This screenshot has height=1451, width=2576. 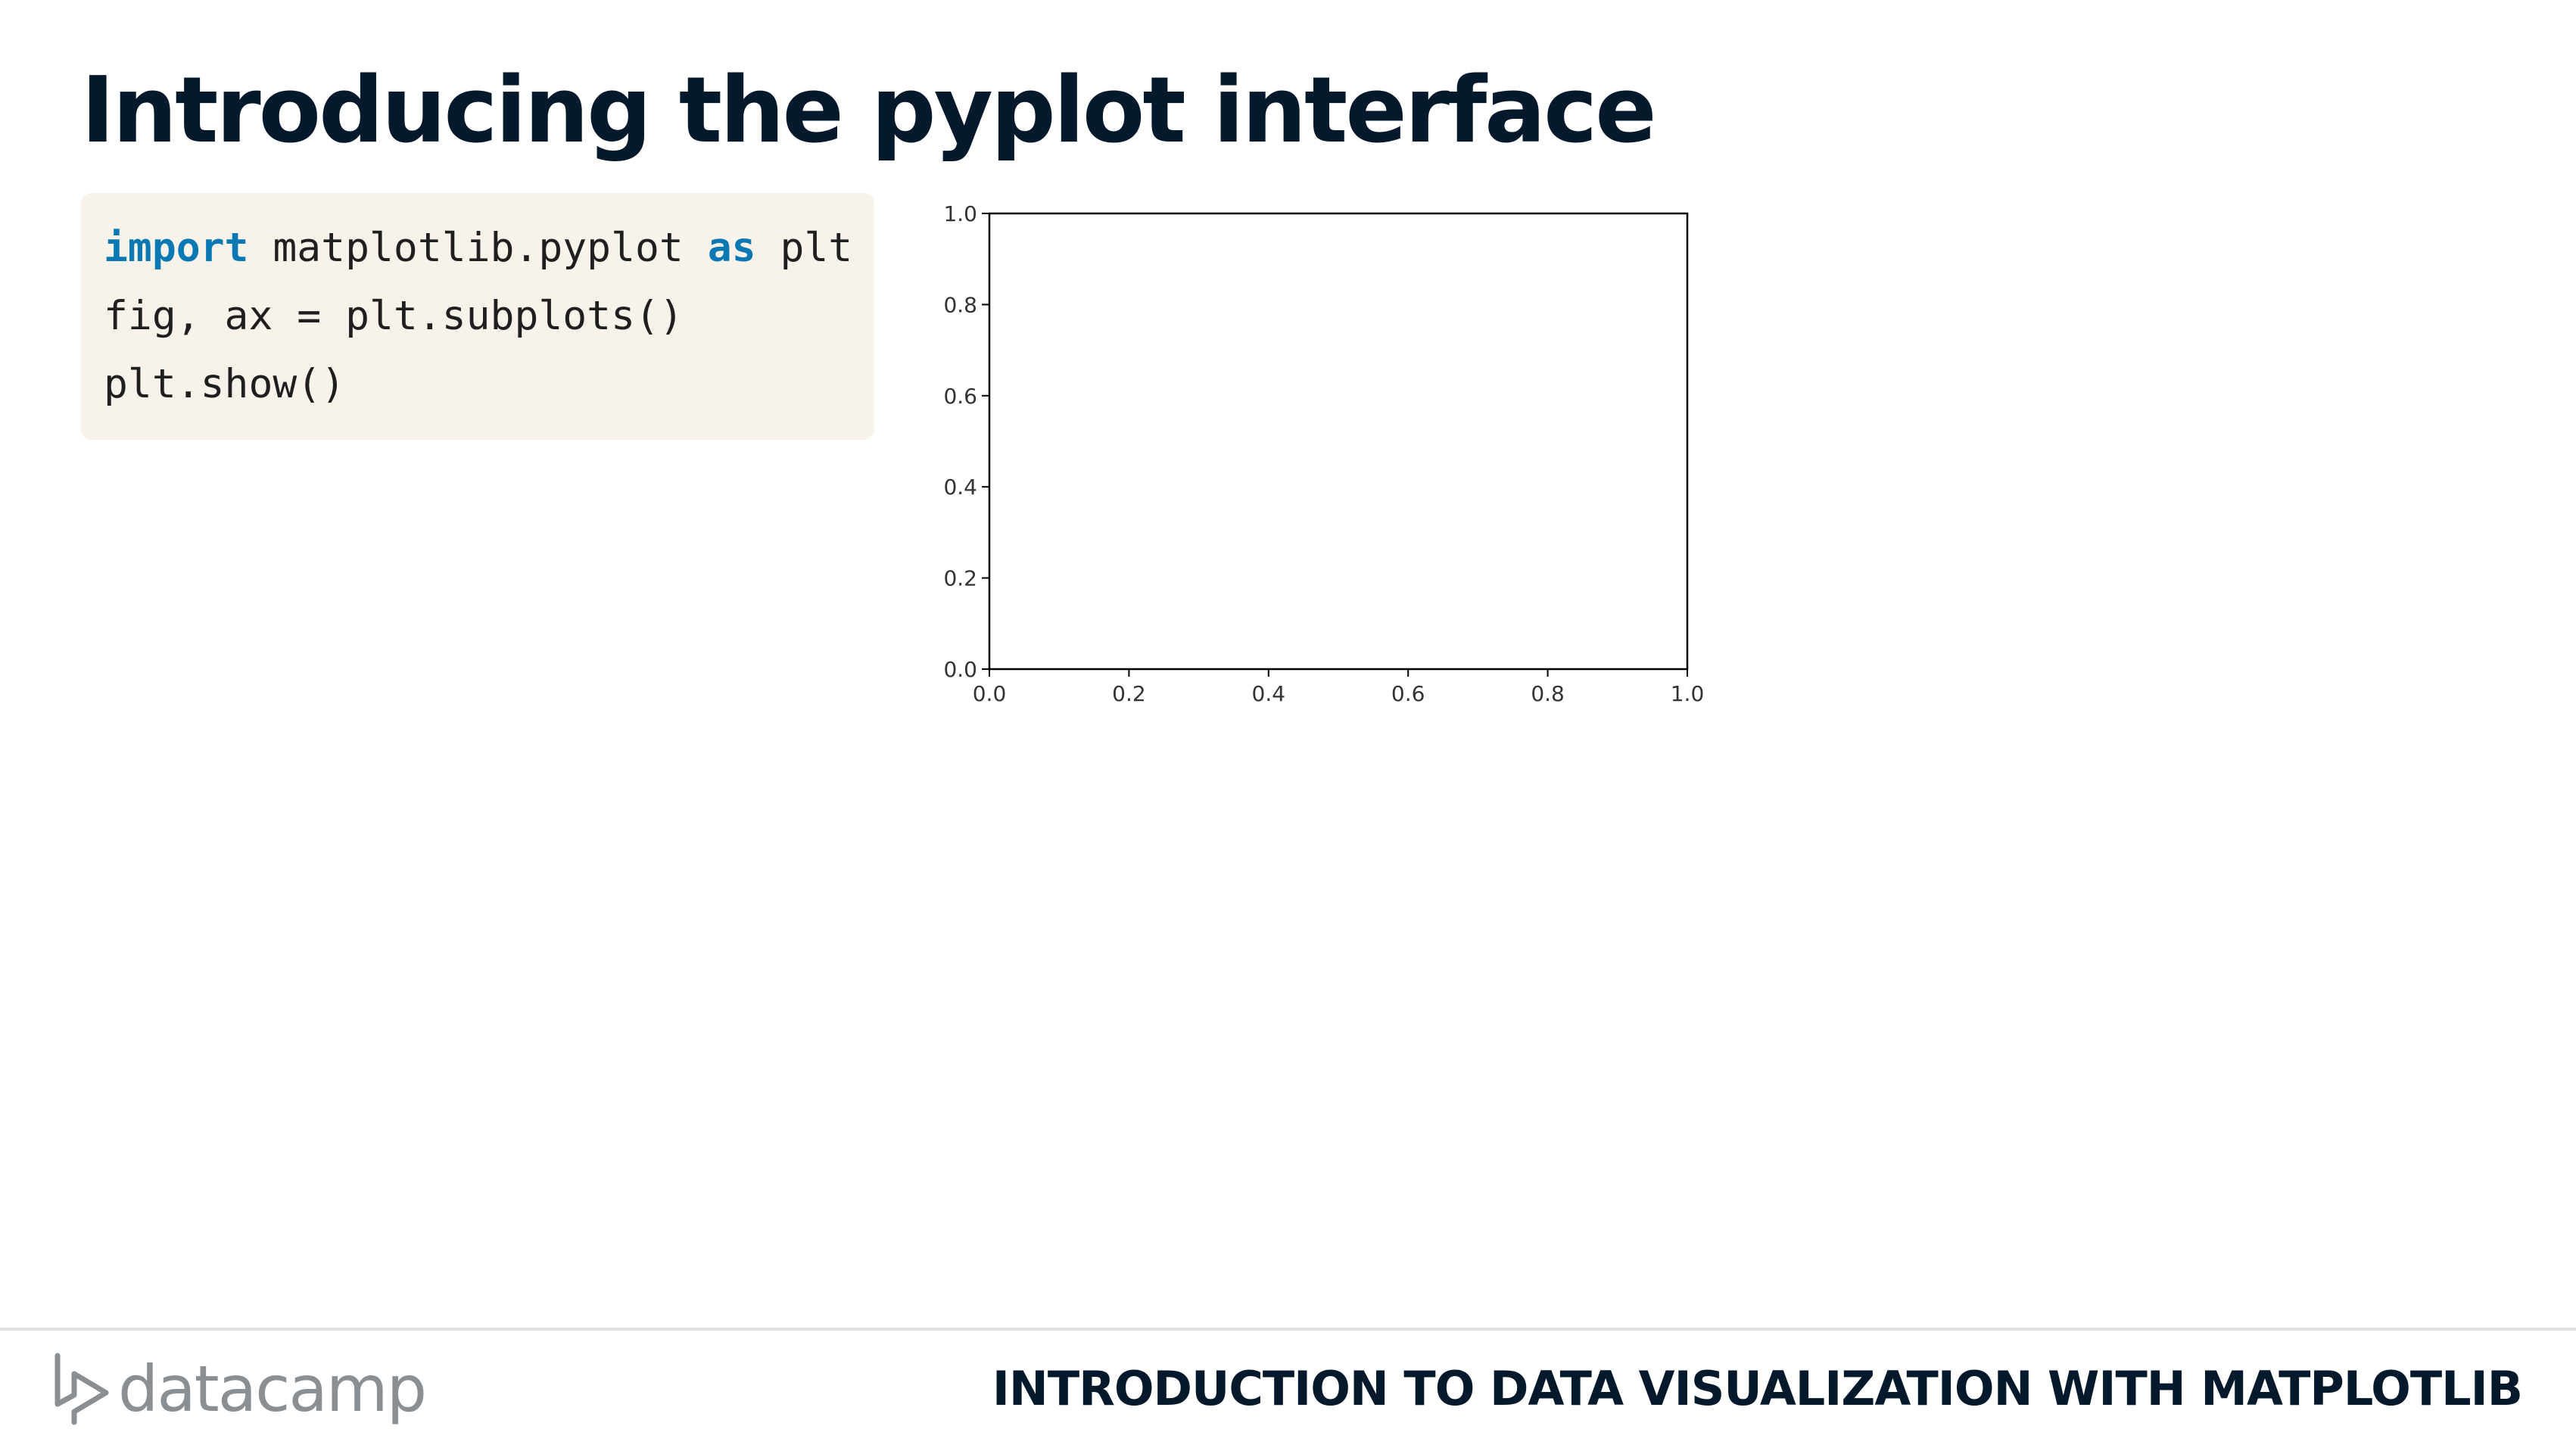 What do you see at coordinates (804, 248) in the screenshot?
I see `code-alias: plt` at bounding box center [804, 248].